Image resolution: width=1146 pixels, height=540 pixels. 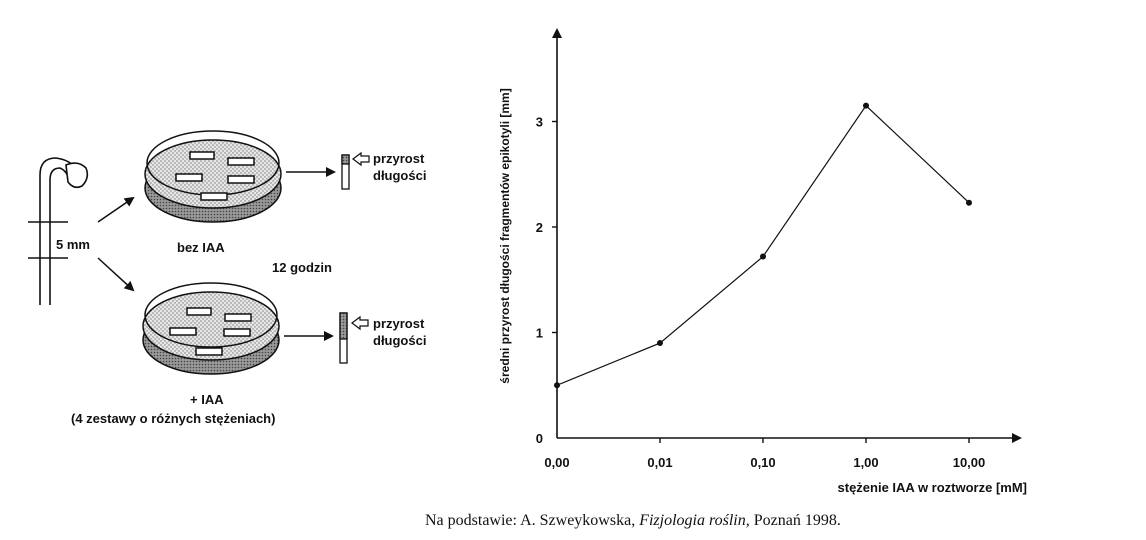 I want to click on segment-result-iaa, so click(x=343, y=338).